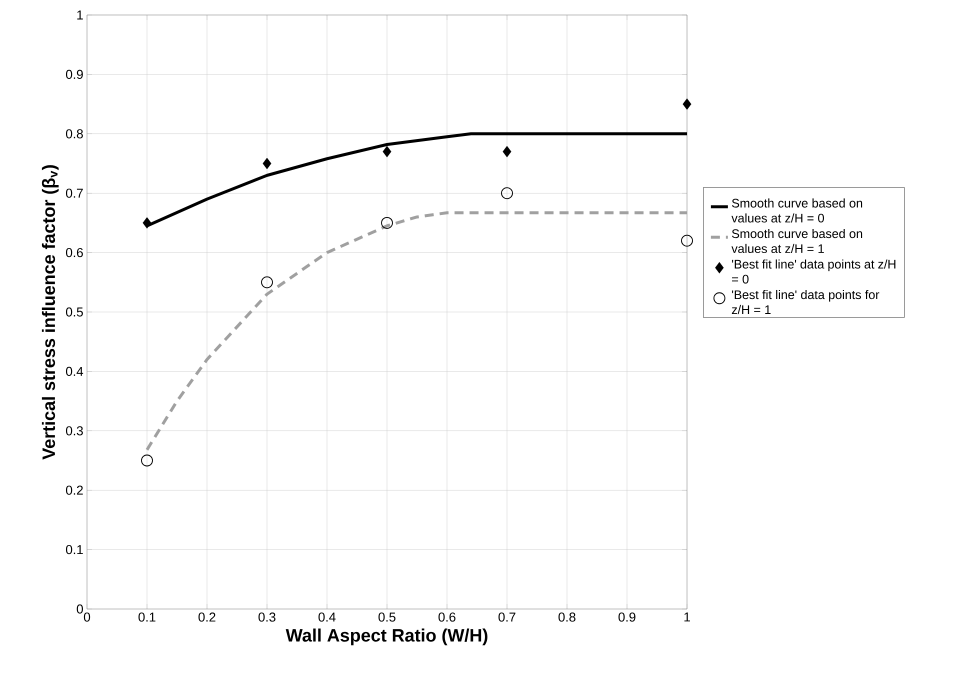 The image size is (954, 689). I want to click on legend-label: Smooth curve based on values at z/H = 0, so click(796, 210).